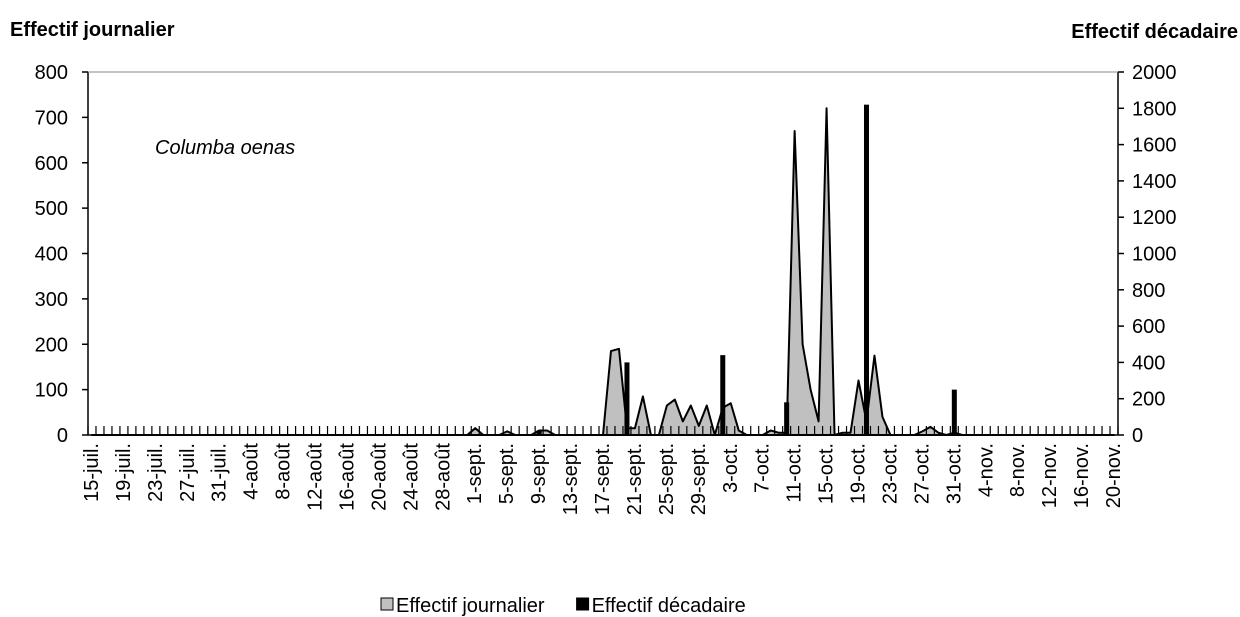 This screenshot has height=617, width=1240. I want to click on legend-label: Effectif décadaire, so click(669, 606).